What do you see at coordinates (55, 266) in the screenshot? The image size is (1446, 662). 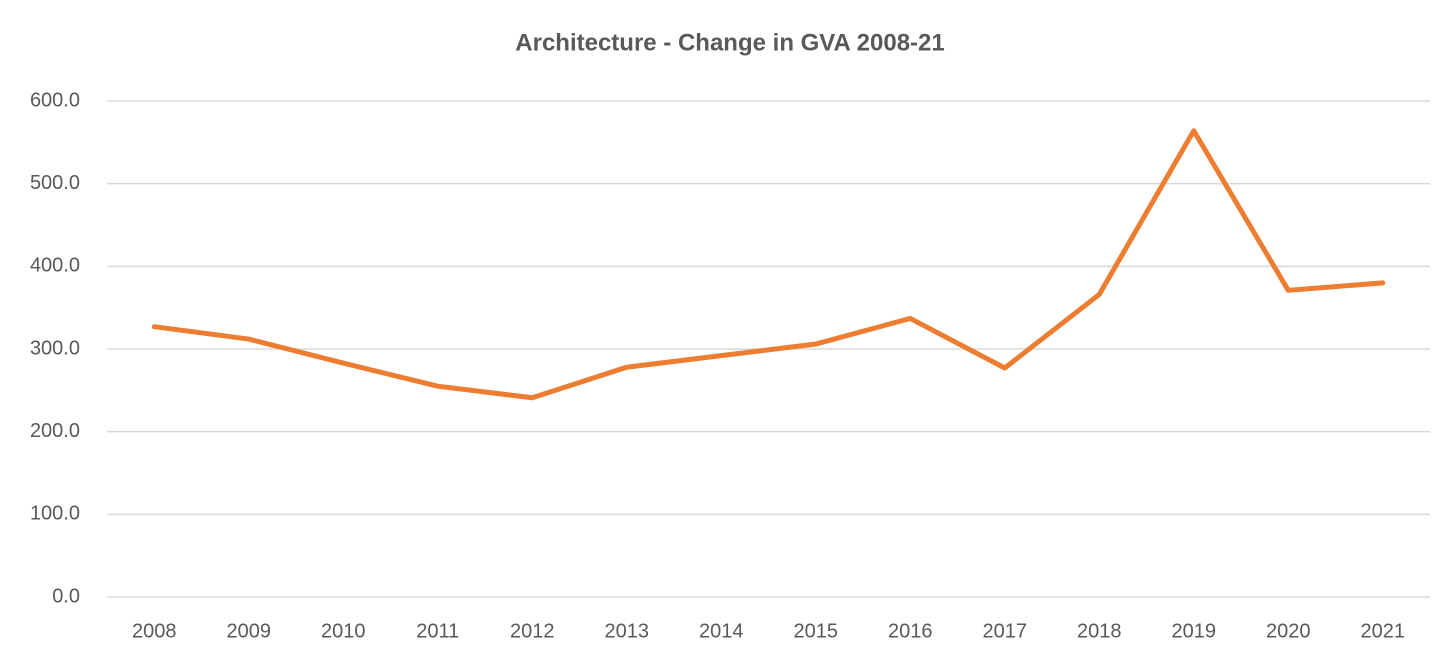 I see `y-tick-label: 400.0` at bounding box center [55, 266].